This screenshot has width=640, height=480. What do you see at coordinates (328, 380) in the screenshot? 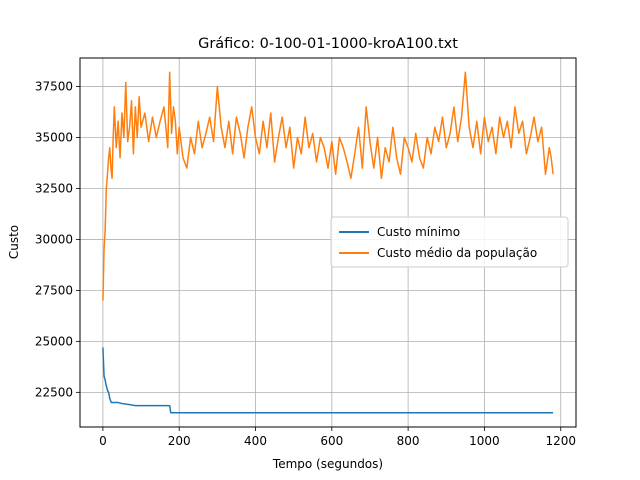
I see `series-line-custo-minimo` at bounding box center [328, 380].